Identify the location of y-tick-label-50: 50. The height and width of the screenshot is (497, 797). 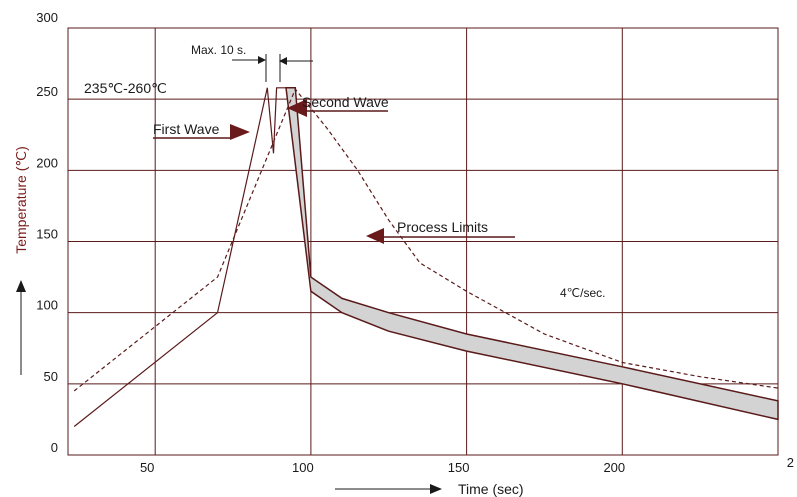
(51, 376).